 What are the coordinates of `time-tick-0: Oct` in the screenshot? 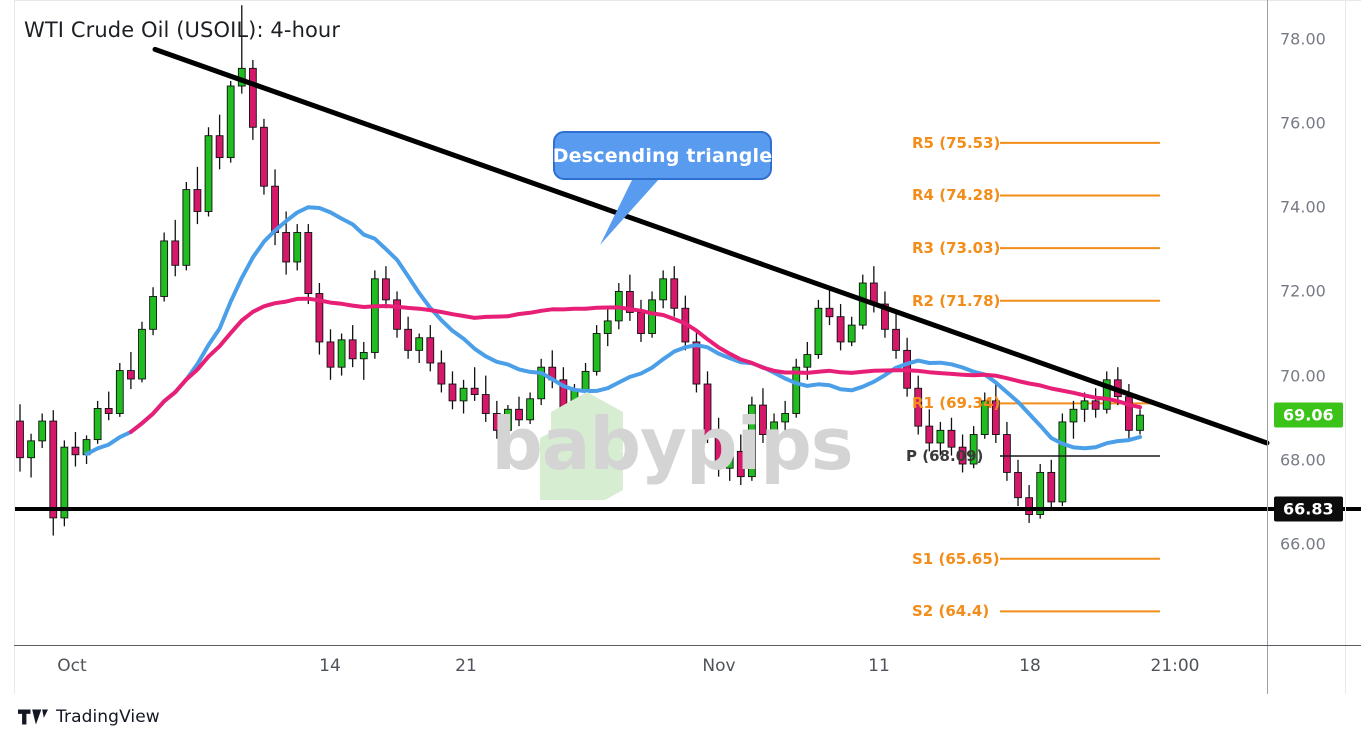 It's located at (72, 666).